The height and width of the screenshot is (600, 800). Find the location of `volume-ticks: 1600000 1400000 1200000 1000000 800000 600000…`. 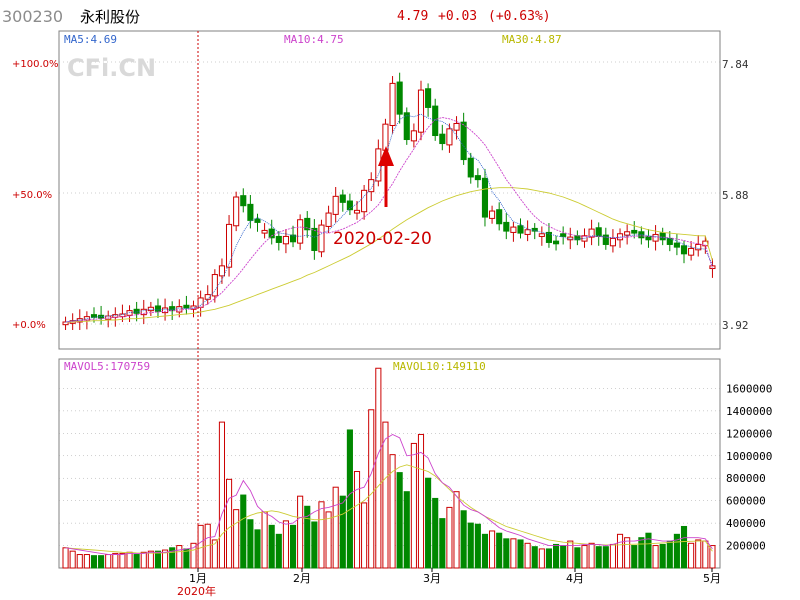

volume-ticks: 1600000 1400000 1200000 1000000 800000 600000… is located at coordinates (749, 467).